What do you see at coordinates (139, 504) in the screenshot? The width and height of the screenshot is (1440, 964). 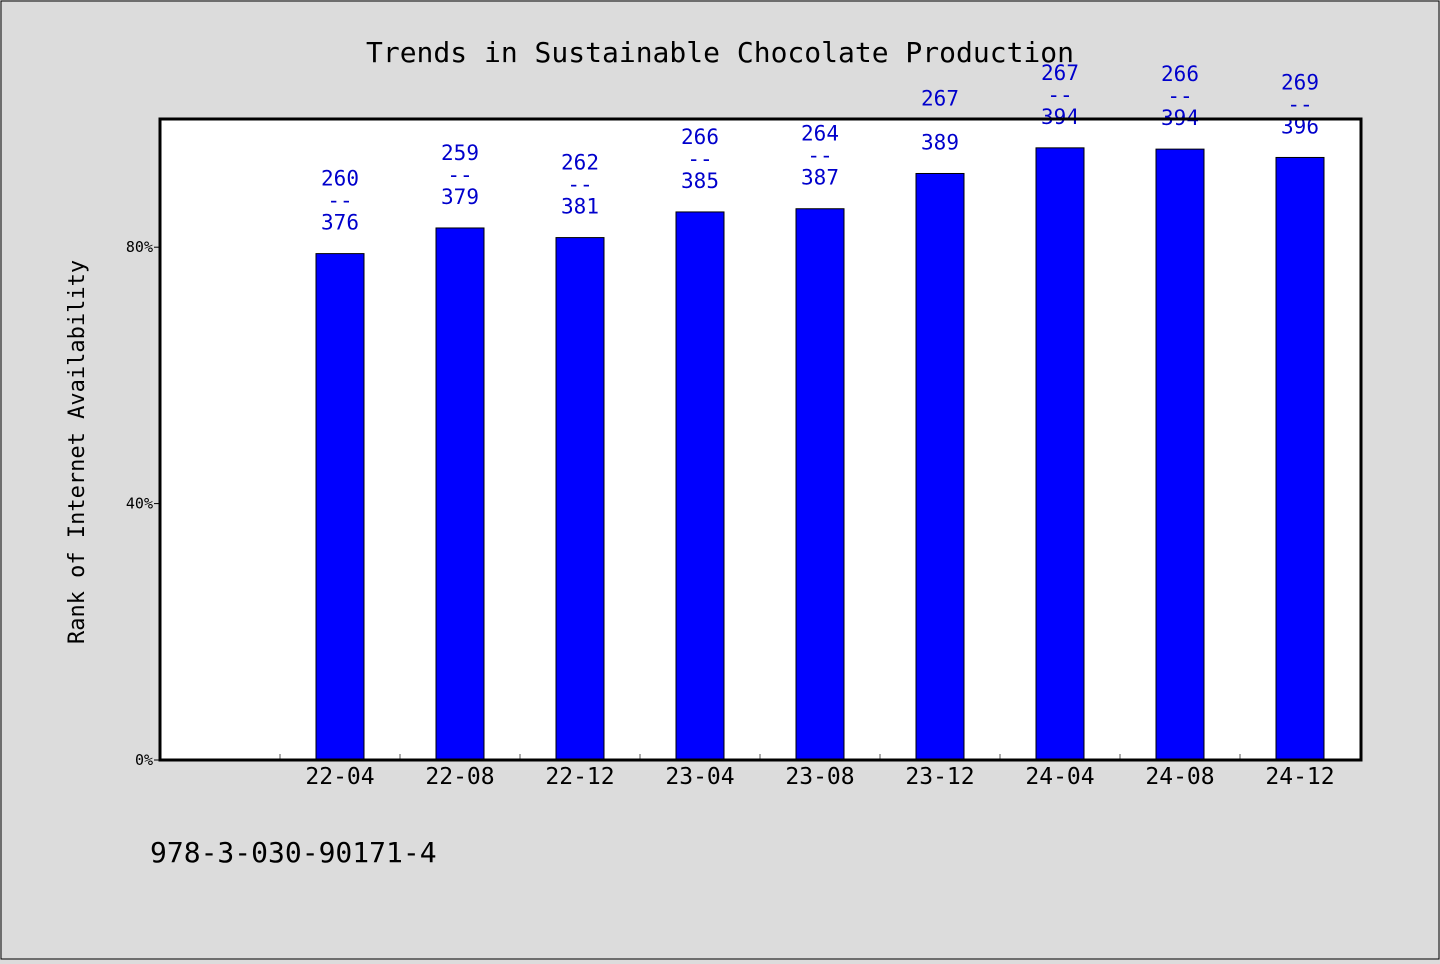 I see `y-tick-label: 40%` at bounding box center [139, 504].